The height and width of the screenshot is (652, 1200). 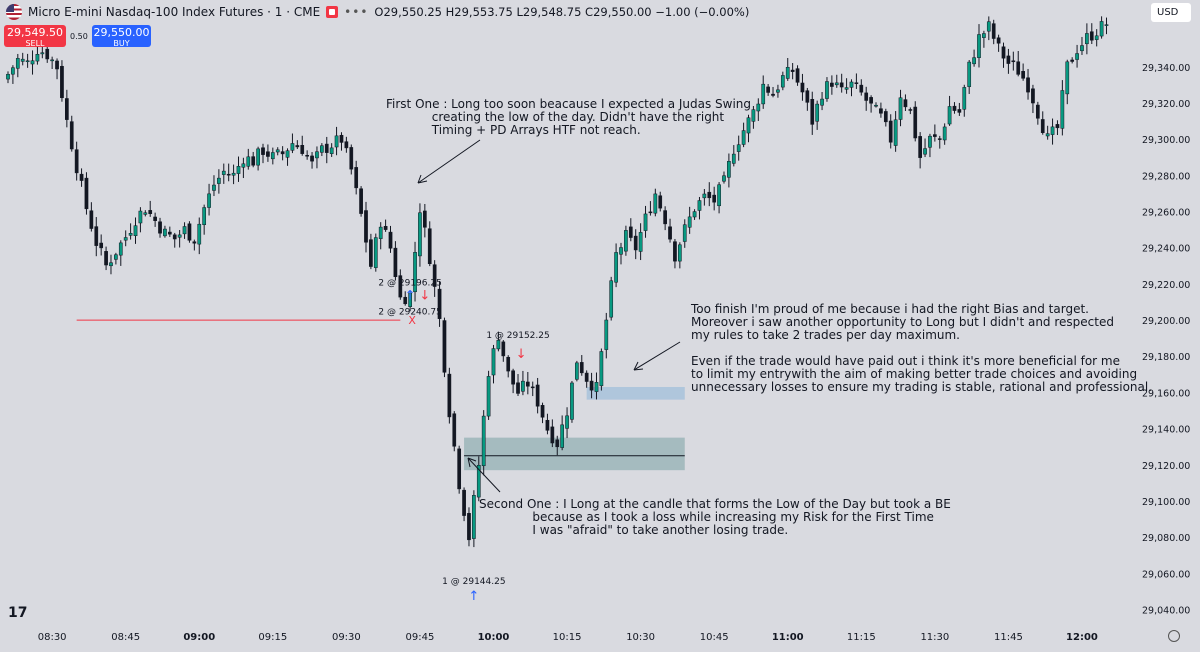 I want to click on price-tick-label: 29,040.00, so click(x=1166, y=610).